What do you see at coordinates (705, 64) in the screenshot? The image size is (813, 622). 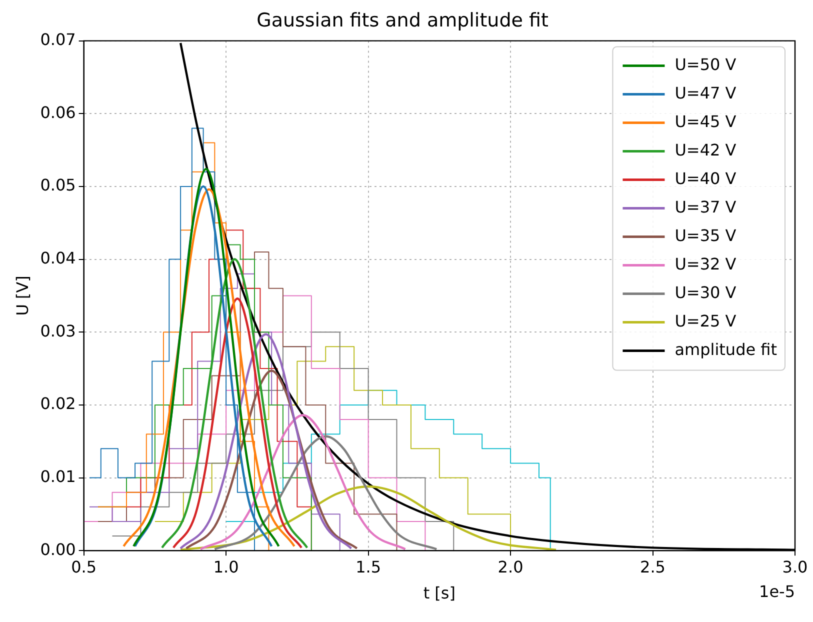 I see `legend-label: U=50 V` at bounding box center [705, 64].